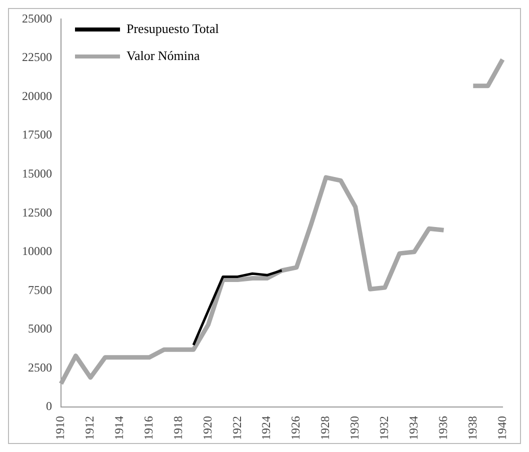  Describe the element at coordinates (501, 428) in the screenshot. I see `x-tick-label: 1940` at that location.